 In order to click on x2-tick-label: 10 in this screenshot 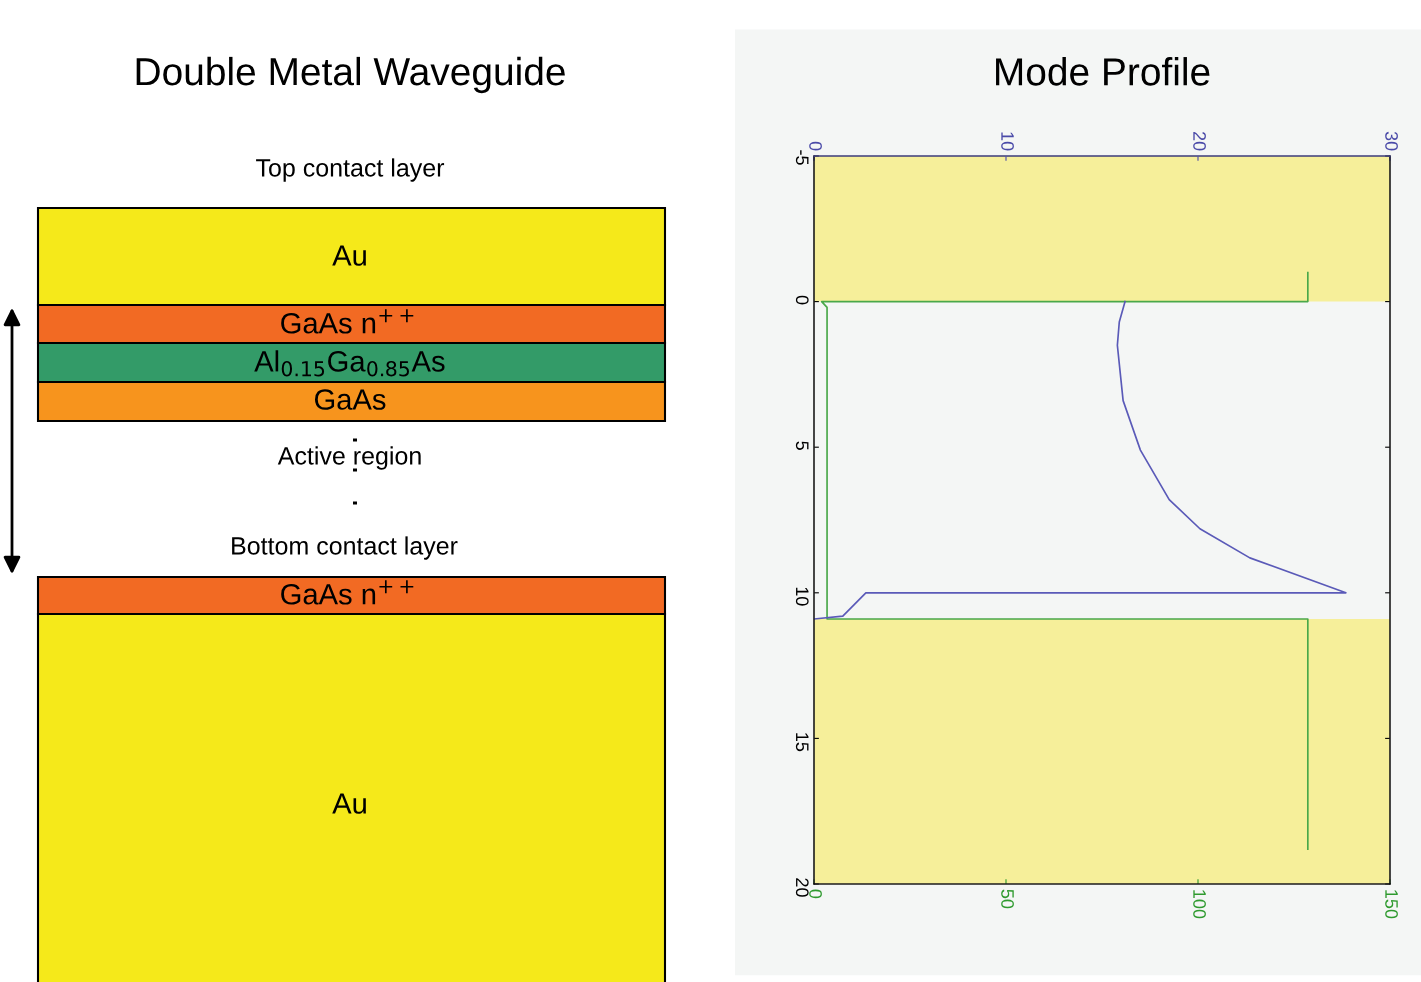, I will do `click(1007, 141)`.